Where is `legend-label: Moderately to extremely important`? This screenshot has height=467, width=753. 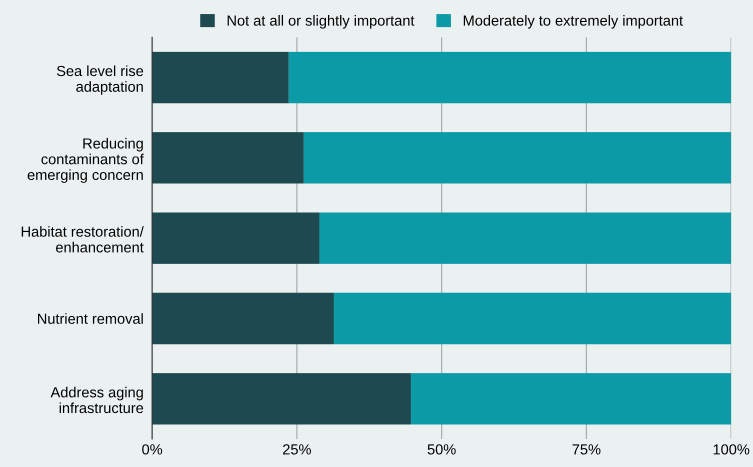
legend-label: Moderately to extremely important is located at coordinates (573, 22).